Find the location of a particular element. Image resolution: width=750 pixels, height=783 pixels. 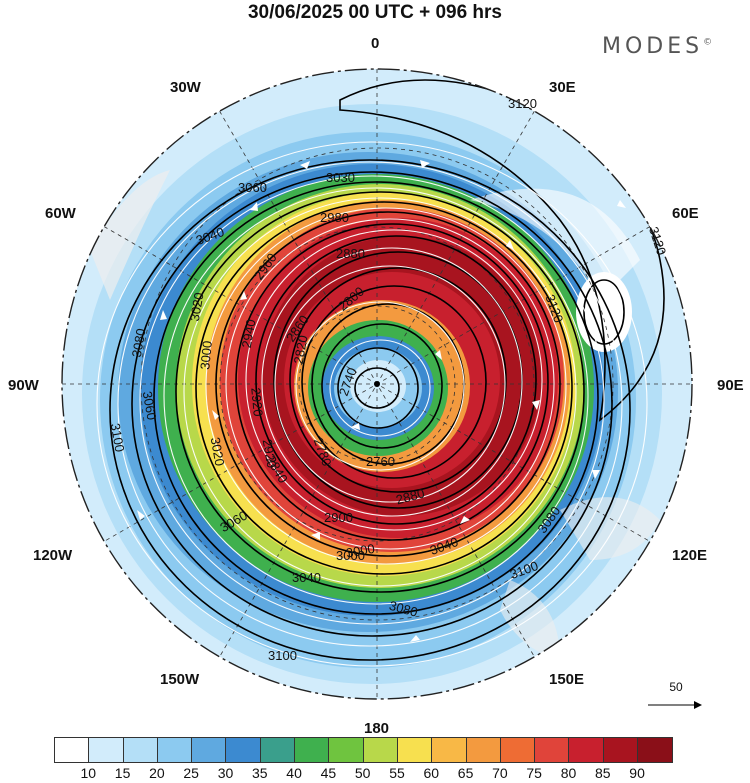

colorbar-tick-label: 85 is located at coordinates (603, 773).